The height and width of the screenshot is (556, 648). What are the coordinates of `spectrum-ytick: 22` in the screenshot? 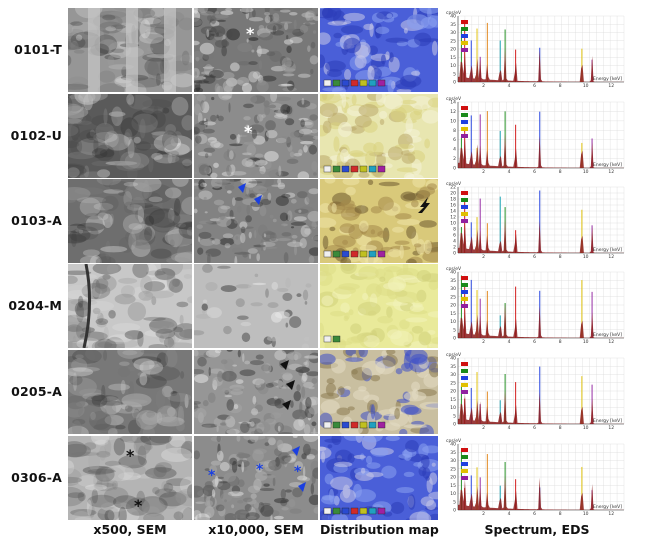 It's located at (453, 188).